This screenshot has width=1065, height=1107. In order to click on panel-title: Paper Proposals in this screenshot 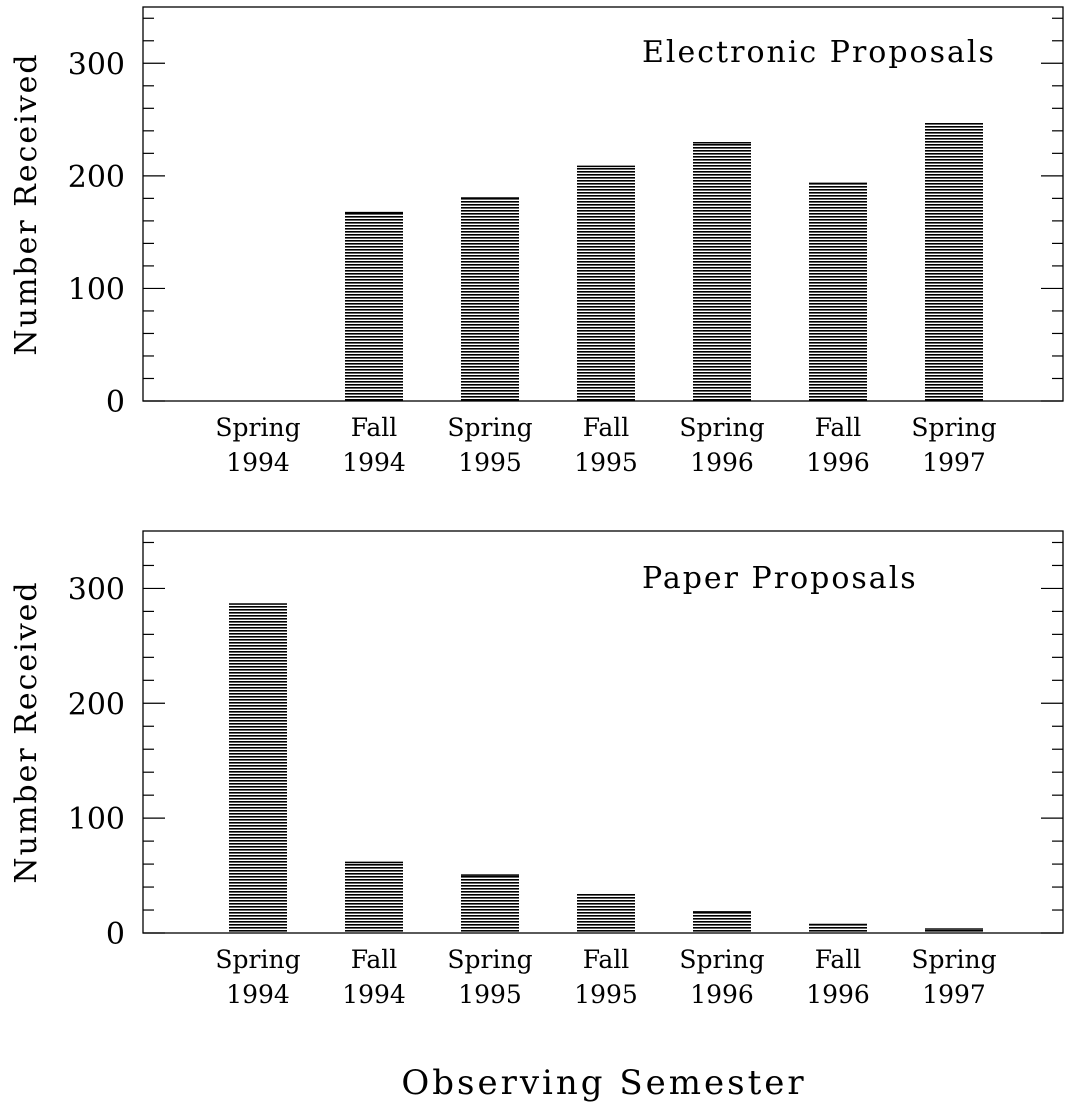, I will do `click(780, 578)`.